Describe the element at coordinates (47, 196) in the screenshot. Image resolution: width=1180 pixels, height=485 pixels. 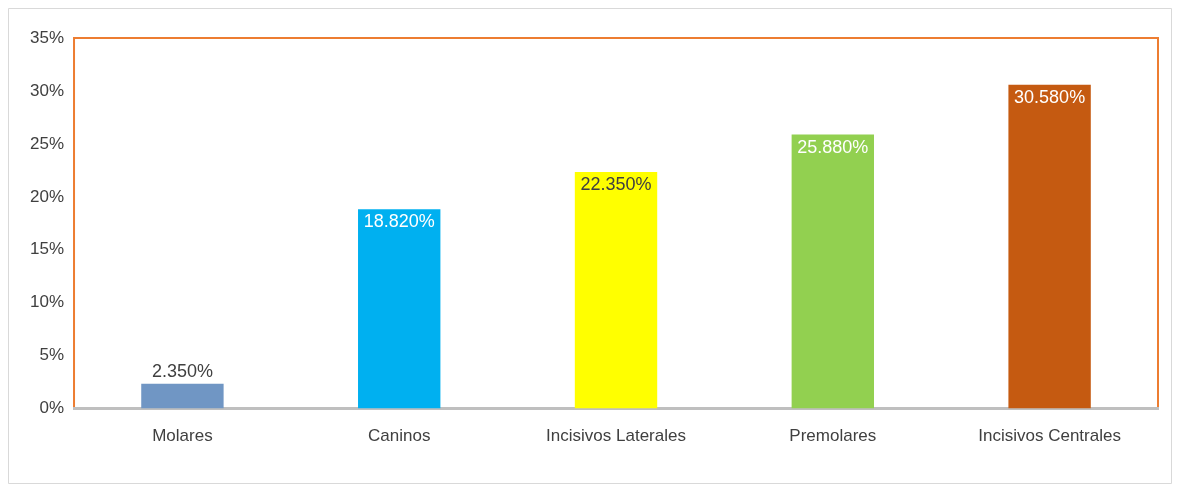
I see `y-tick-label: 20%` at that location.